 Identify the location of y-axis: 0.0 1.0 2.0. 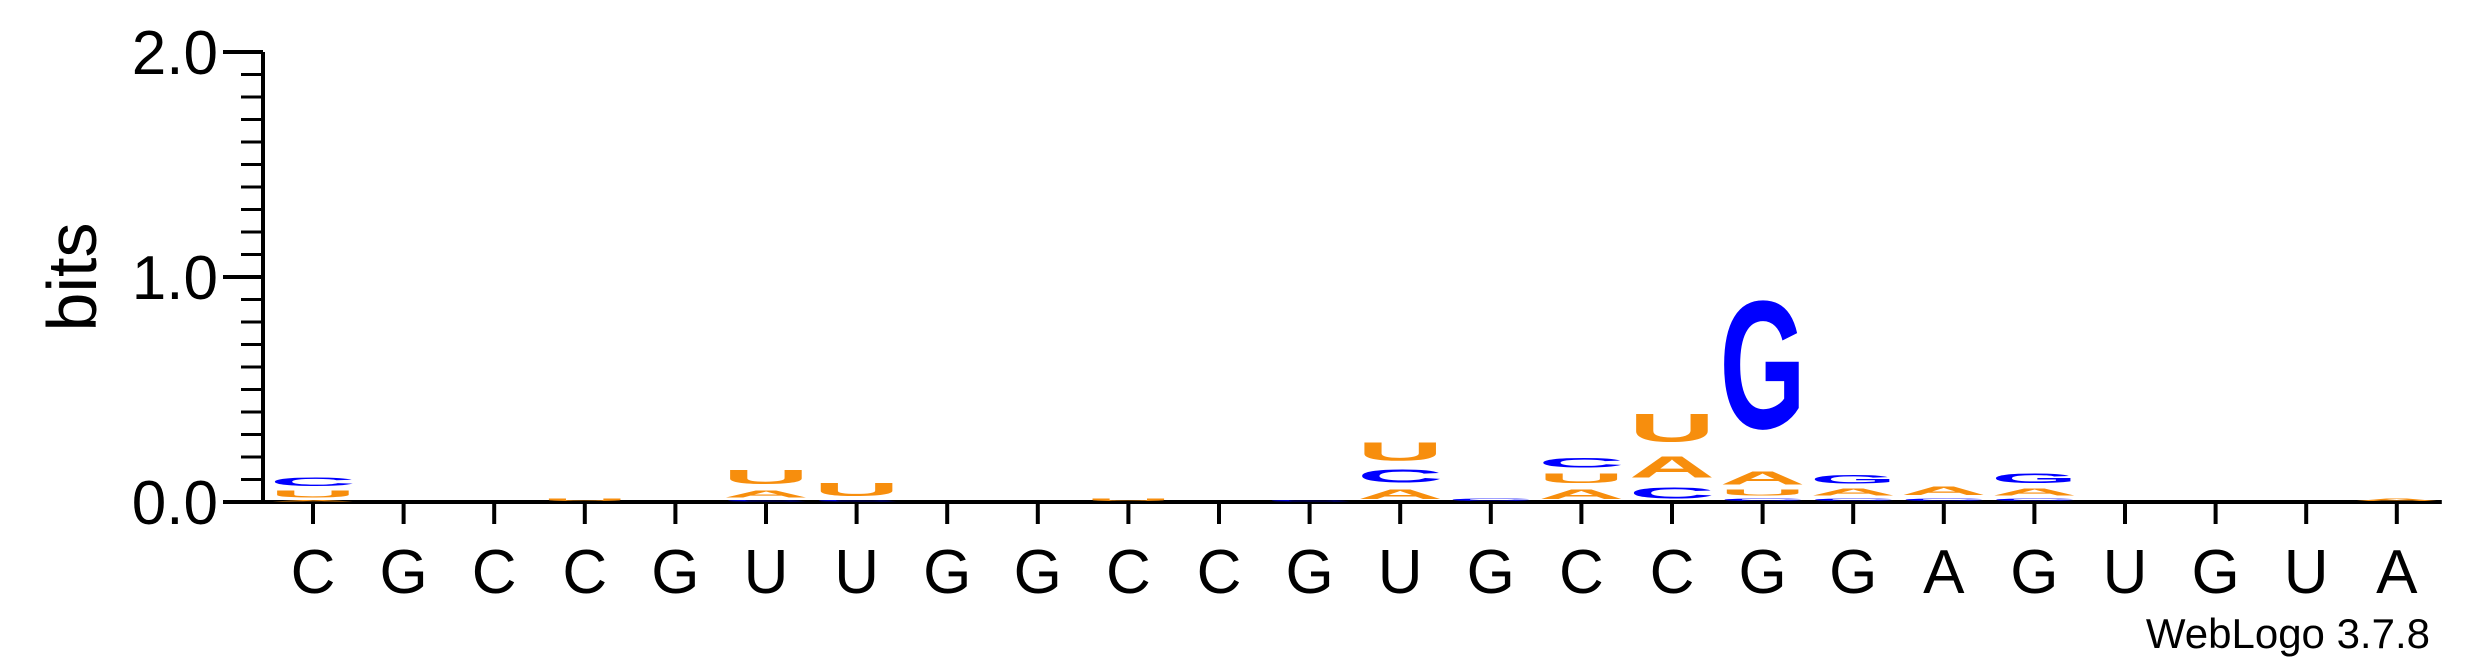
(198, 278).